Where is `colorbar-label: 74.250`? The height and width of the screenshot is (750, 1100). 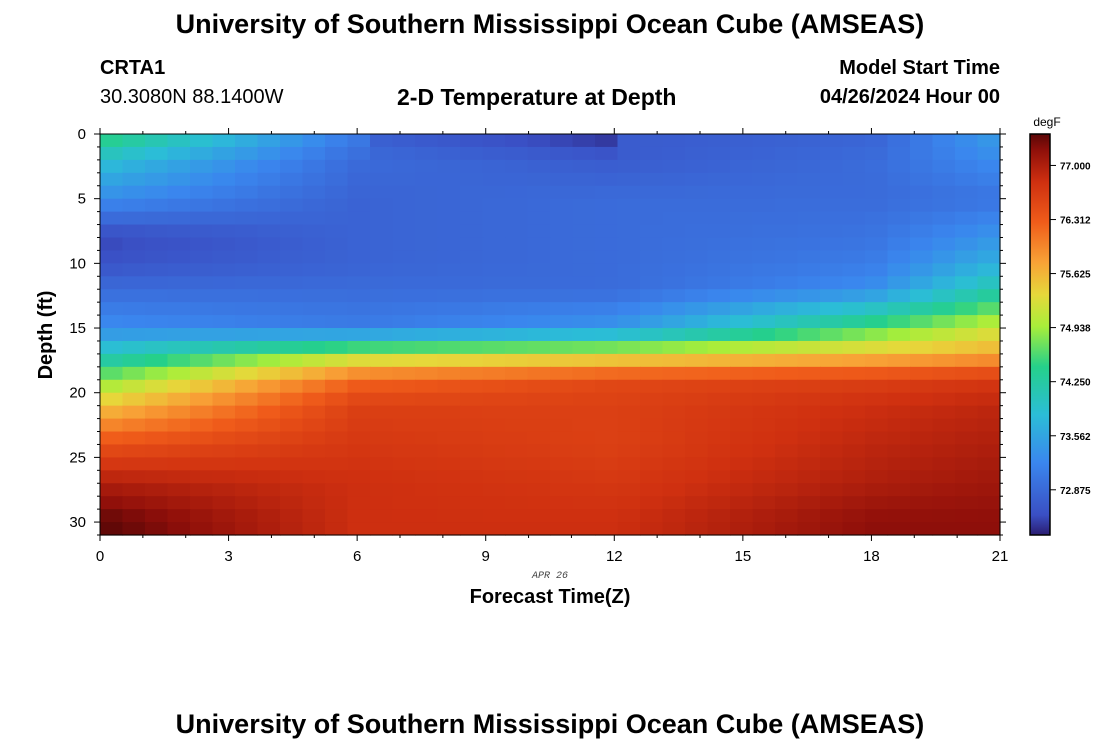 colorbar-label: 74.250 is located at coordinates (1075, 383).